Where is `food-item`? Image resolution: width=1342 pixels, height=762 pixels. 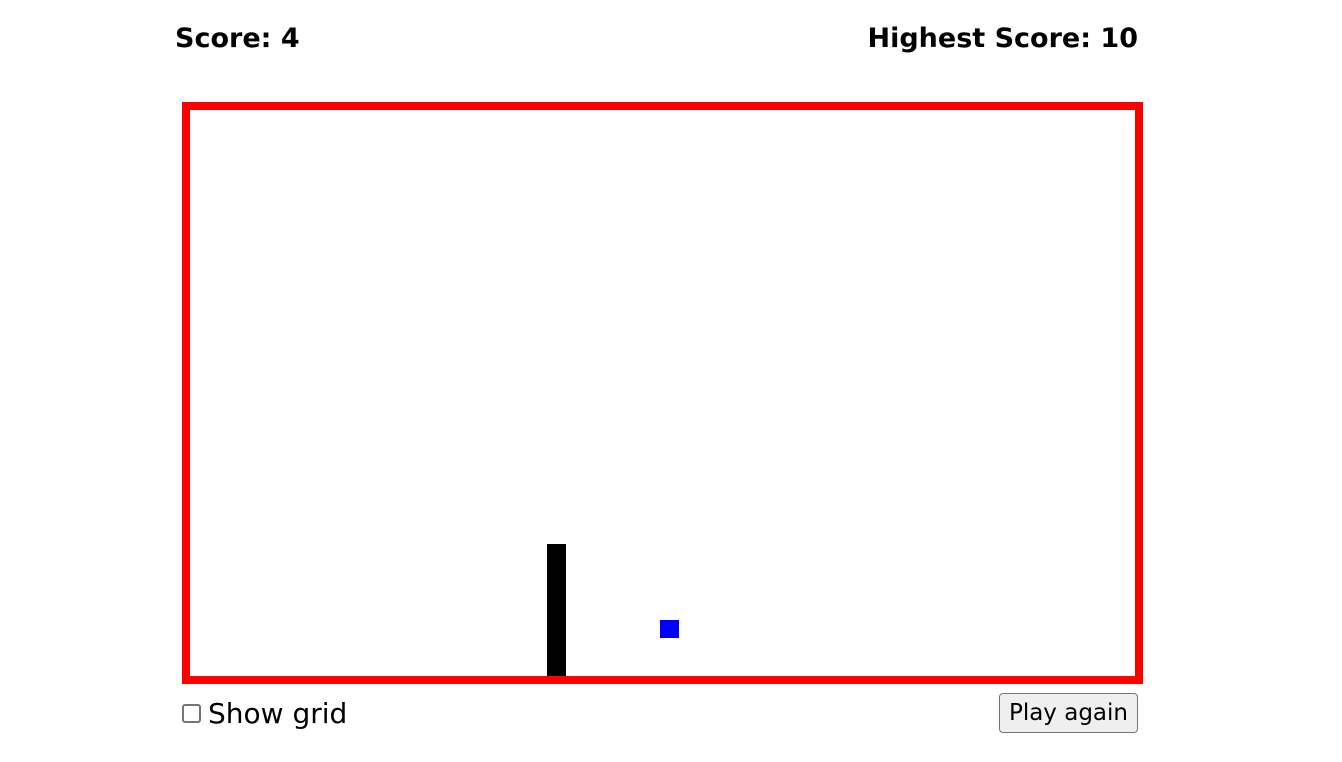
food-item is located at coordinates (669, 629).